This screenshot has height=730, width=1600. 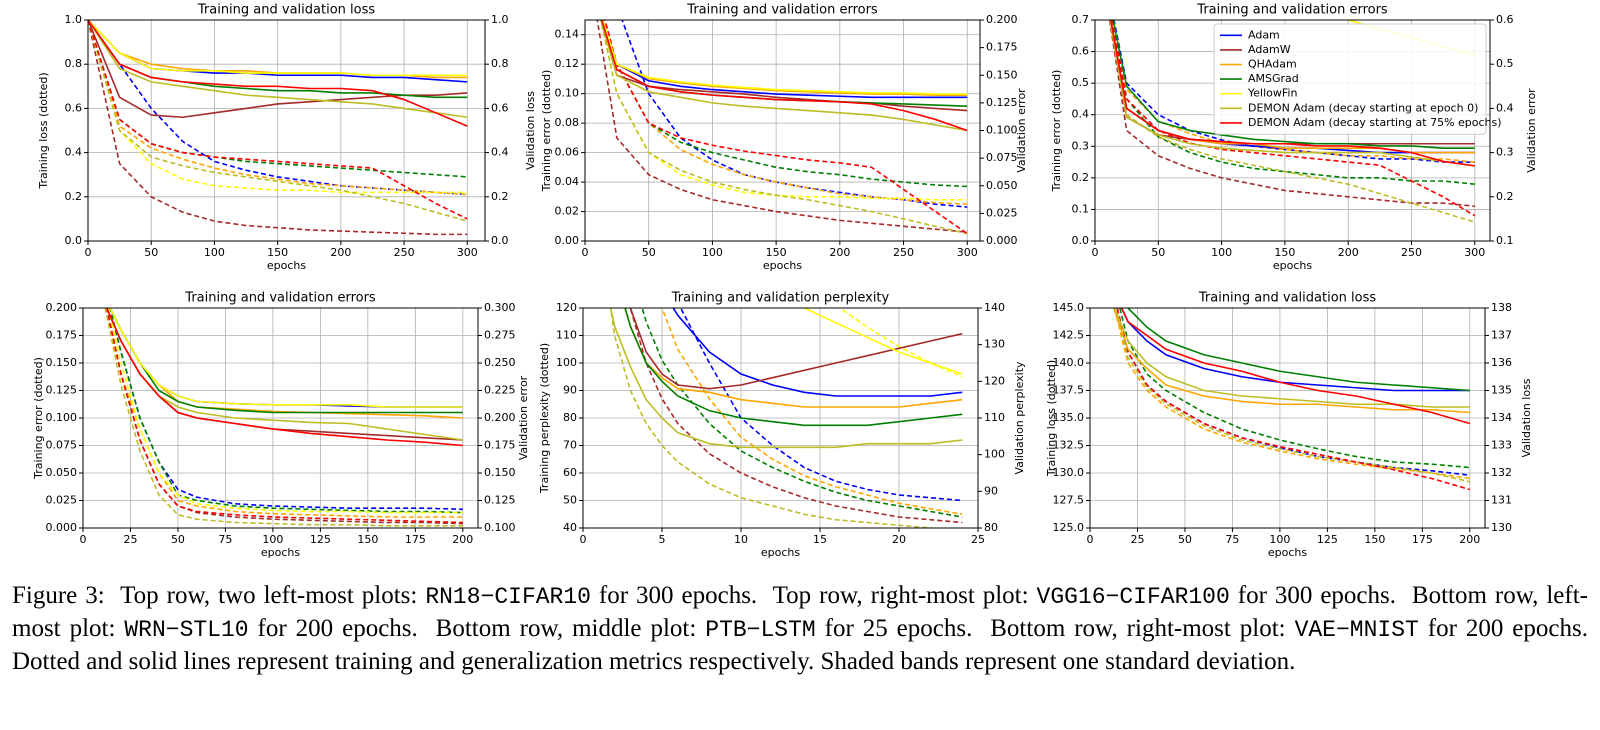 I want to click on y-tick-label: 0.025, so click(x=62, y=500).